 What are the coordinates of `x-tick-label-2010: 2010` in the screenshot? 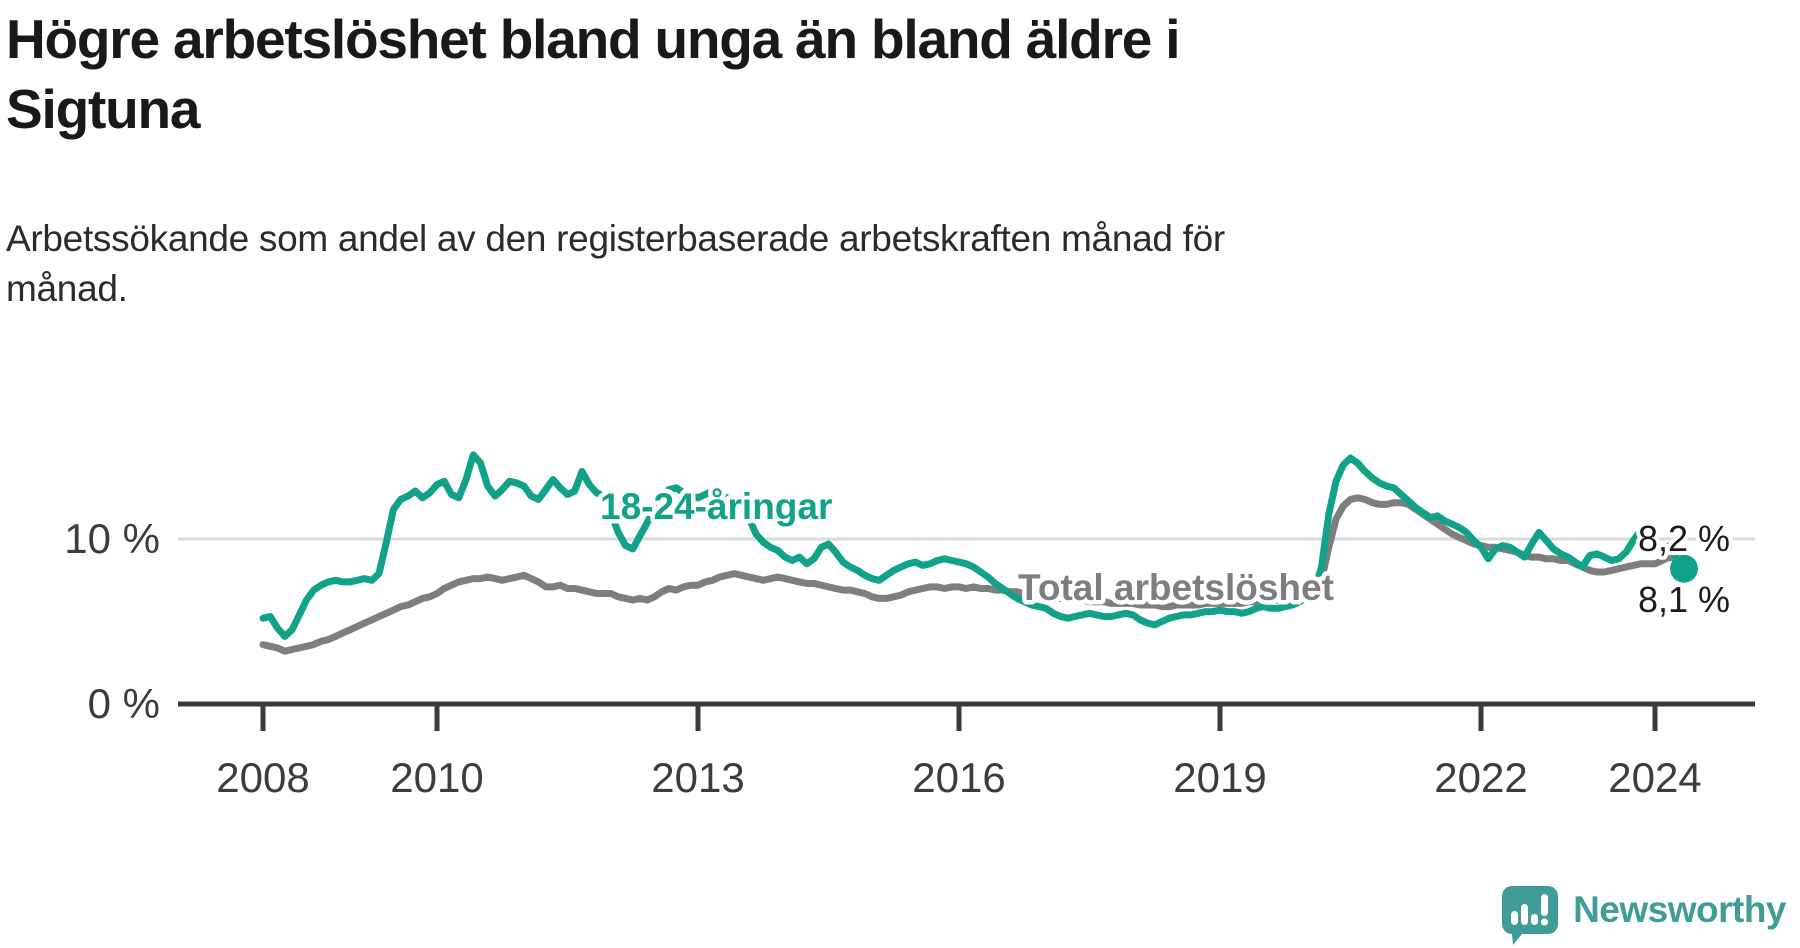 It's located at (436, 777).